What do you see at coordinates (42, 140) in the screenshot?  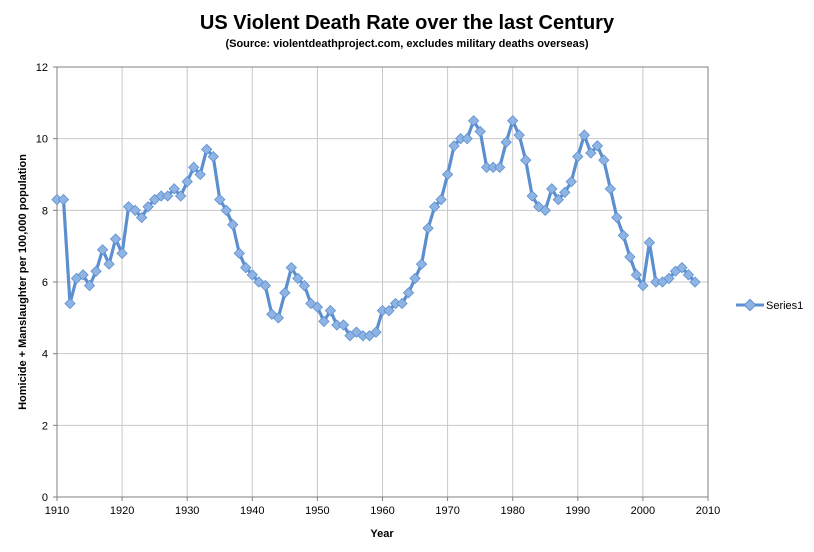 I see `y-tick-label: 10` at bounding box center [42, 140].